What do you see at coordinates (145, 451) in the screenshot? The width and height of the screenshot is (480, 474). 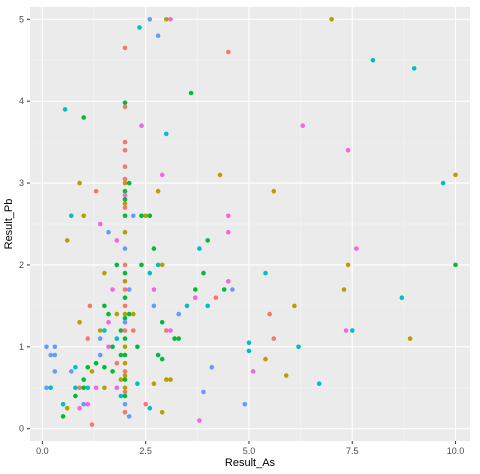 I see `x-tick-label: 2.5` at bounding box center [145, 451].